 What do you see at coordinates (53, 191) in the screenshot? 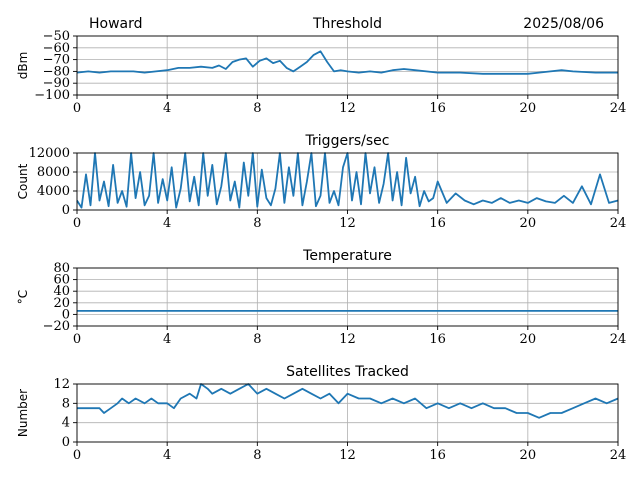
I see `y-tick-label: 4000` at bounding box center [53, 191].